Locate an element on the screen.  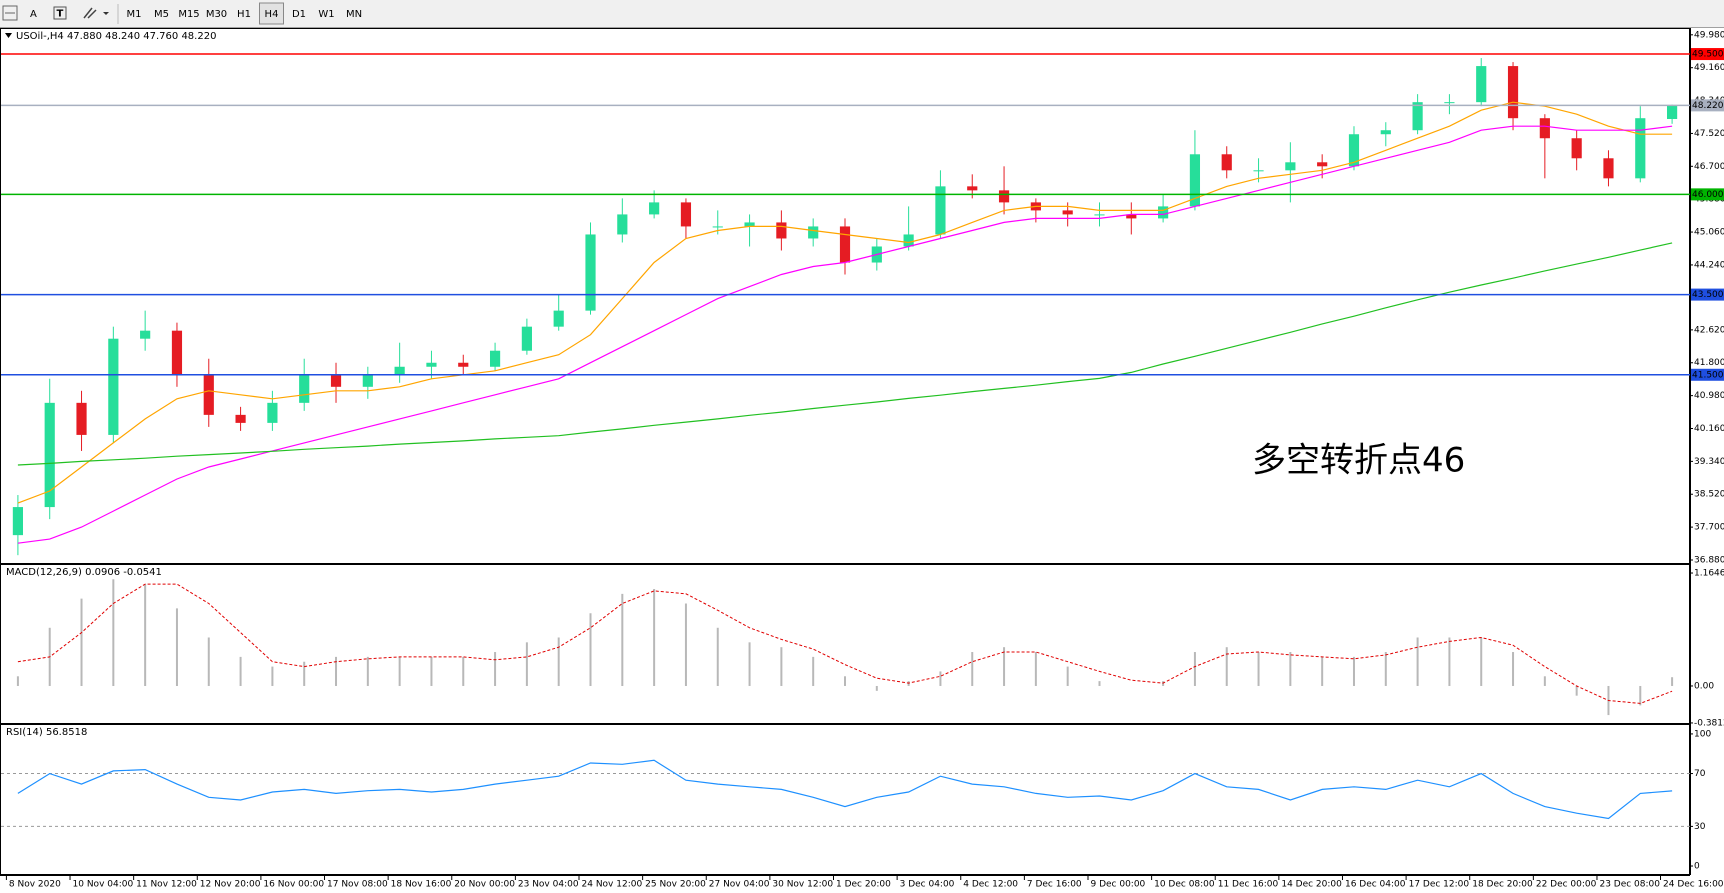
x-tick-label: 24 Dec 16:00 is located at coordinates (1693, 885).